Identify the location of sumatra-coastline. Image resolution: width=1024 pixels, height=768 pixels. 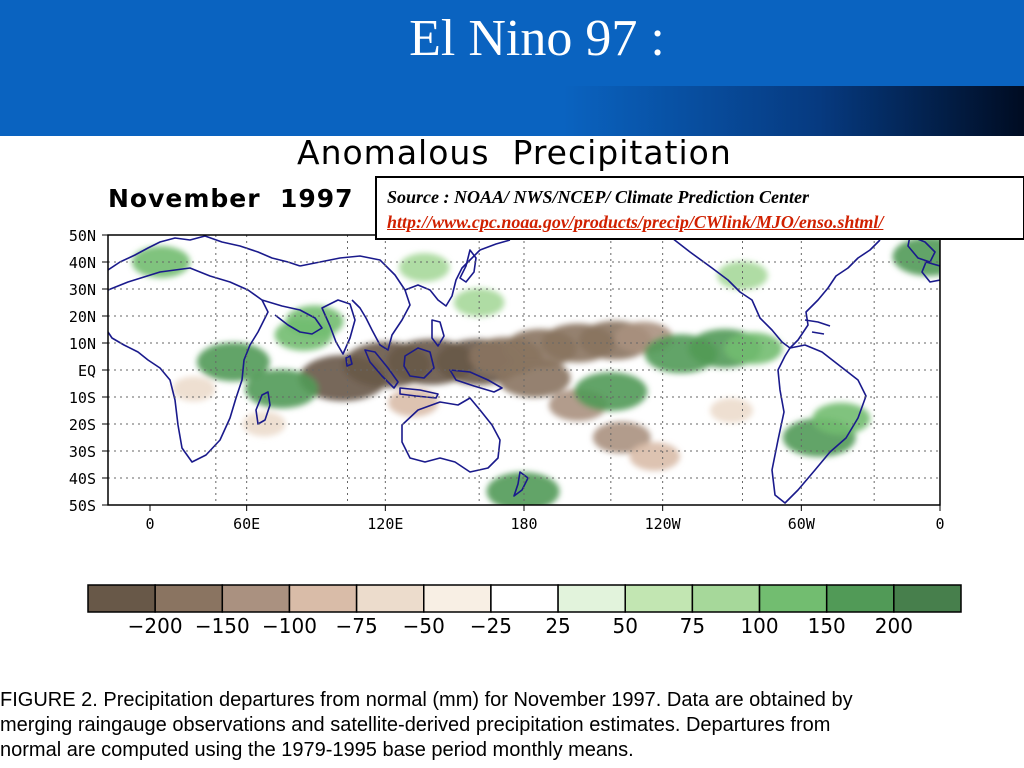
(381, 369).